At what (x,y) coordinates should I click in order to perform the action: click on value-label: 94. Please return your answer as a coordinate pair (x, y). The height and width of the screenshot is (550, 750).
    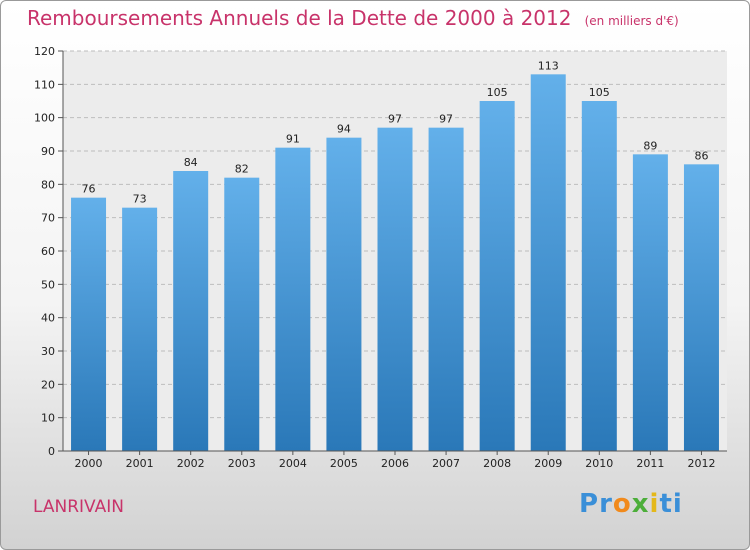
    Looking at the image, I should click on (344, 129).